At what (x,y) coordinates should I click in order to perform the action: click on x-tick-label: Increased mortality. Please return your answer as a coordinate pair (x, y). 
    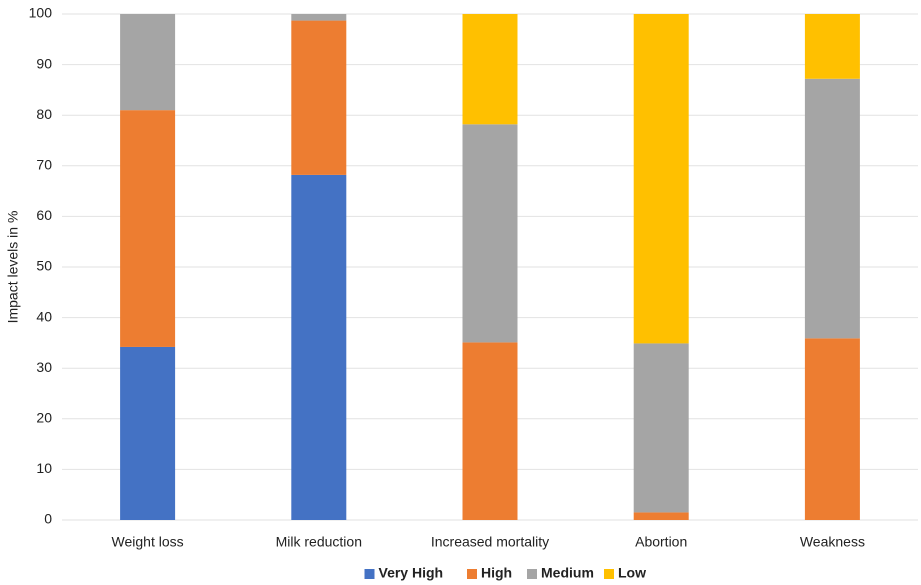
    Looking at the image, I should click on (490, 542).